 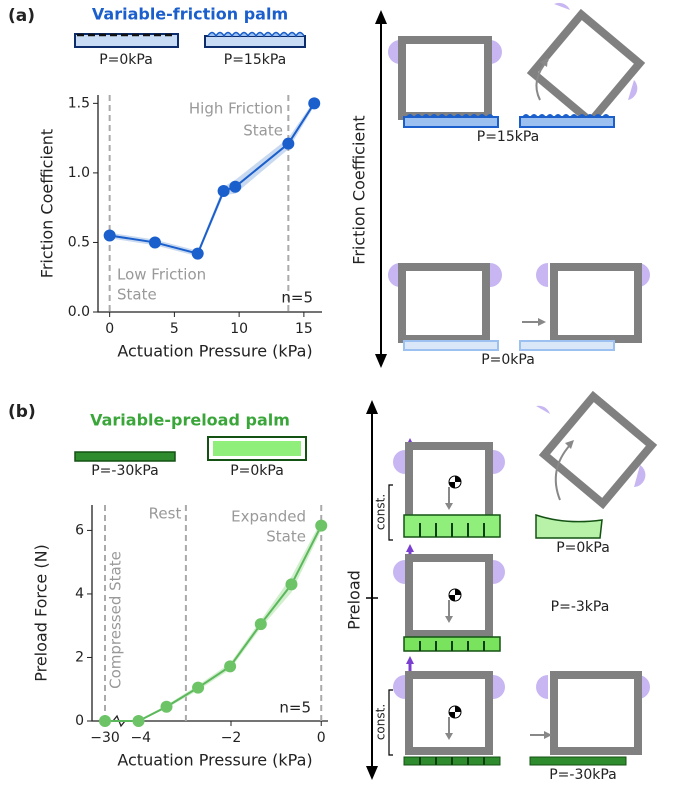 I want to click on y-tick-label: 1.0, so click(x=79, y=173).